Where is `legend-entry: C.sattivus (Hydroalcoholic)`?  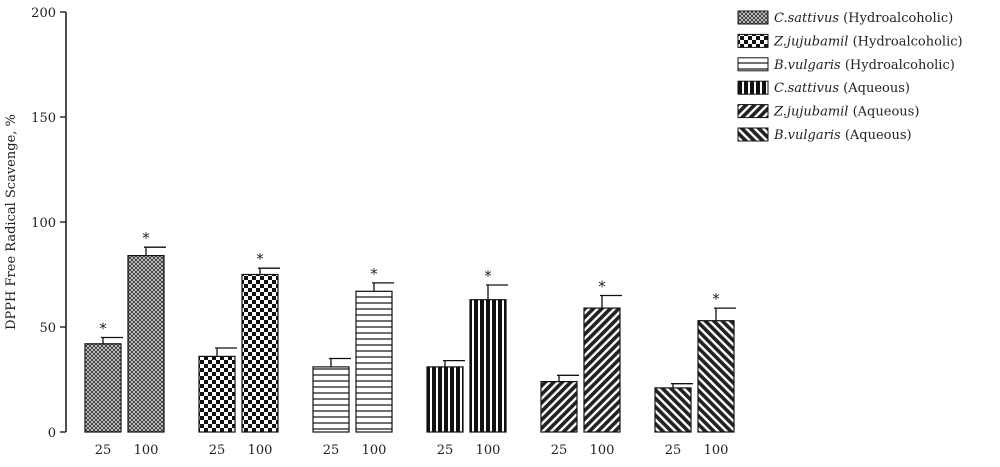 legend-entry: C.sattivus (Hydroalcoholic) is located at coordinates (845, 18).